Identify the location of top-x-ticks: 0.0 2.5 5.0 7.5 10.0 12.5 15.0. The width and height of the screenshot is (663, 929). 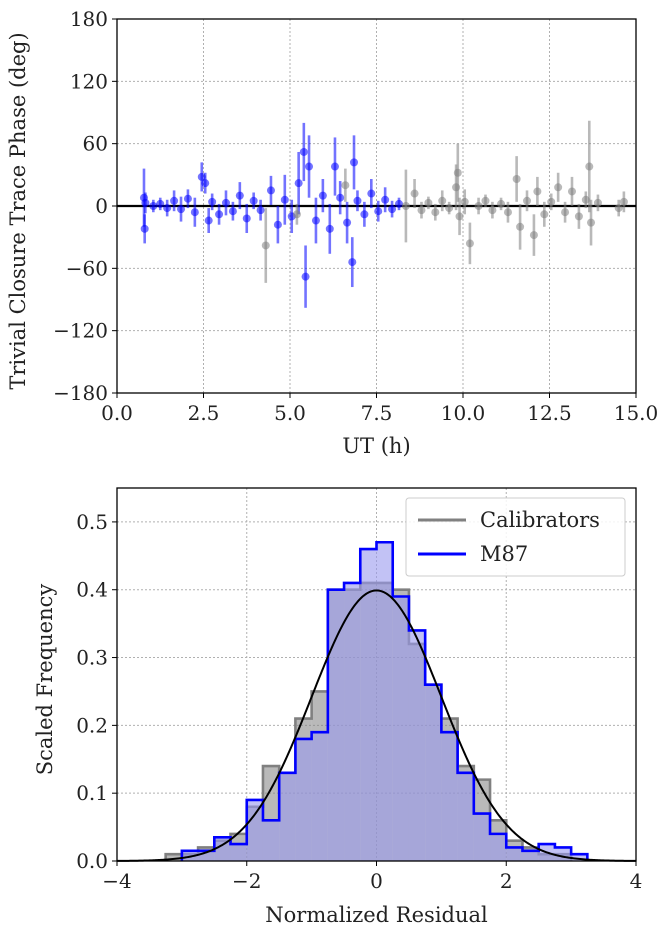
(379, 409).